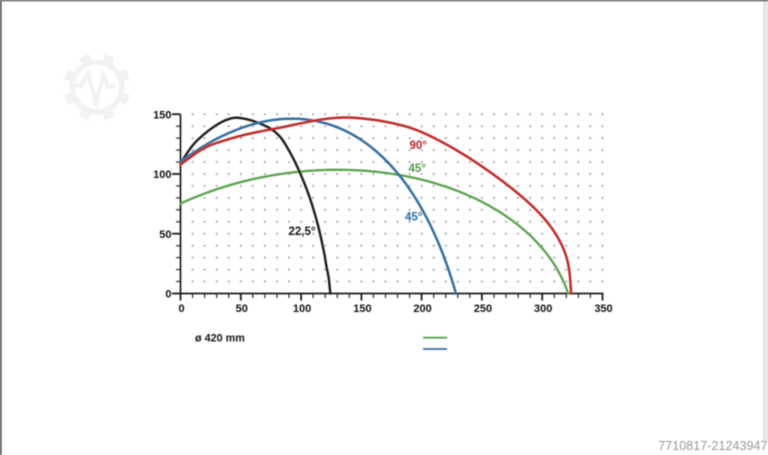 The height and width of the screenshot is (455, 768). I want to click on svg-text: ø 420 mm, so click(220, 338).